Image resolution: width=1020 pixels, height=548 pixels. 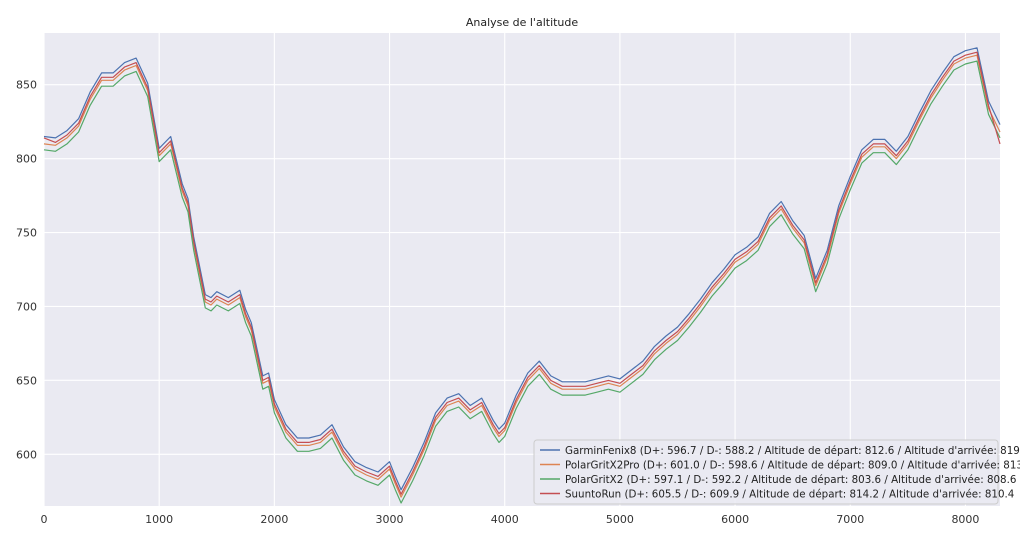 I want to click on y-tick-label: 600, so click(x=26, y=454).